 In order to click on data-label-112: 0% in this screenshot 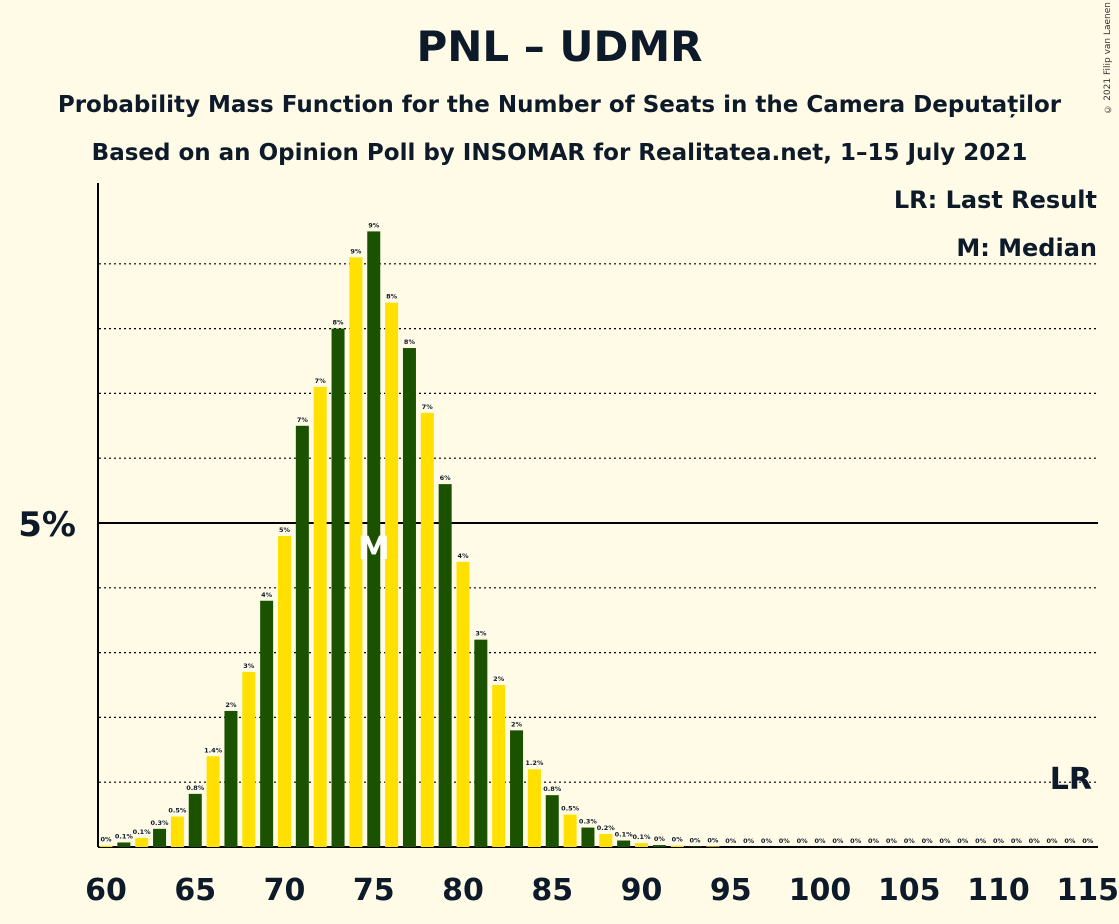, I will do `click(1035, 841)`.